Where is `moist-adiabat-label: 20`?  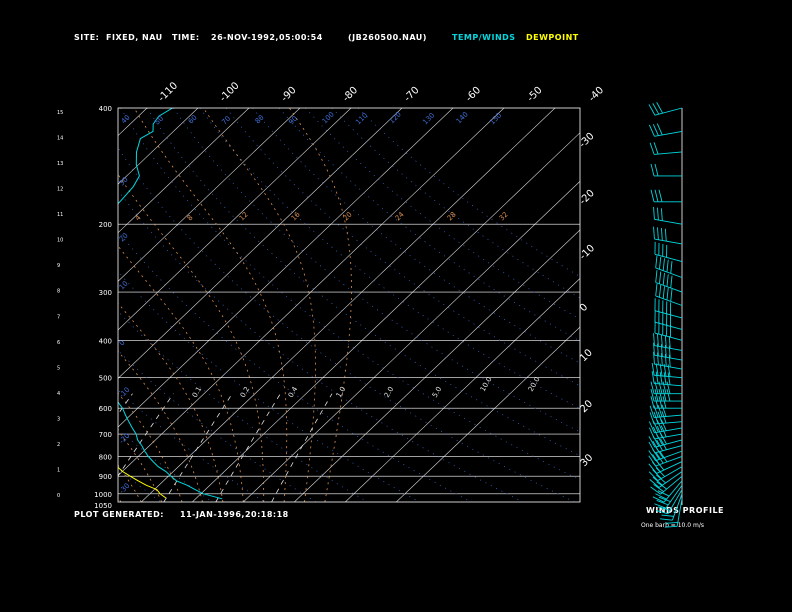 moist-adiabat-label: 20 is located at coordinates (348, 216).